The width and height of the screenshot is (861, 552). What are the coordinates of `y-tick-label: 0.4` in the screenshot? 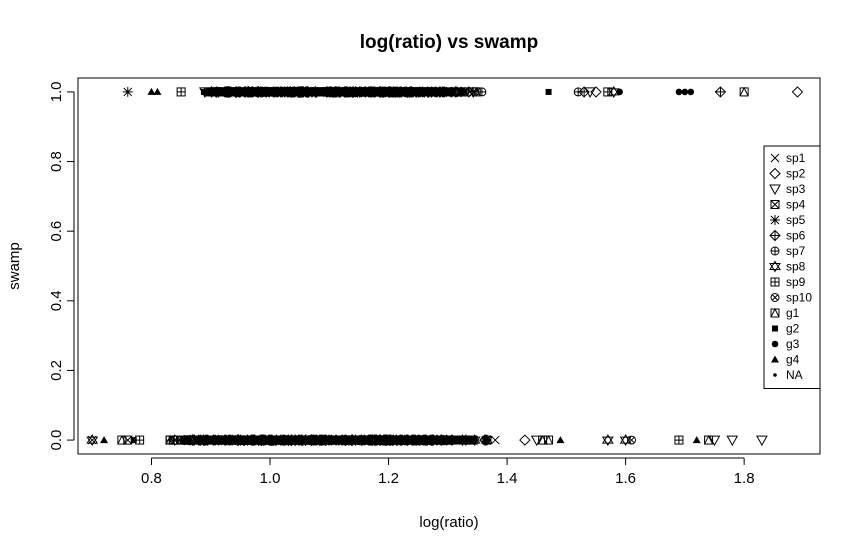 It's located at (56, 300).